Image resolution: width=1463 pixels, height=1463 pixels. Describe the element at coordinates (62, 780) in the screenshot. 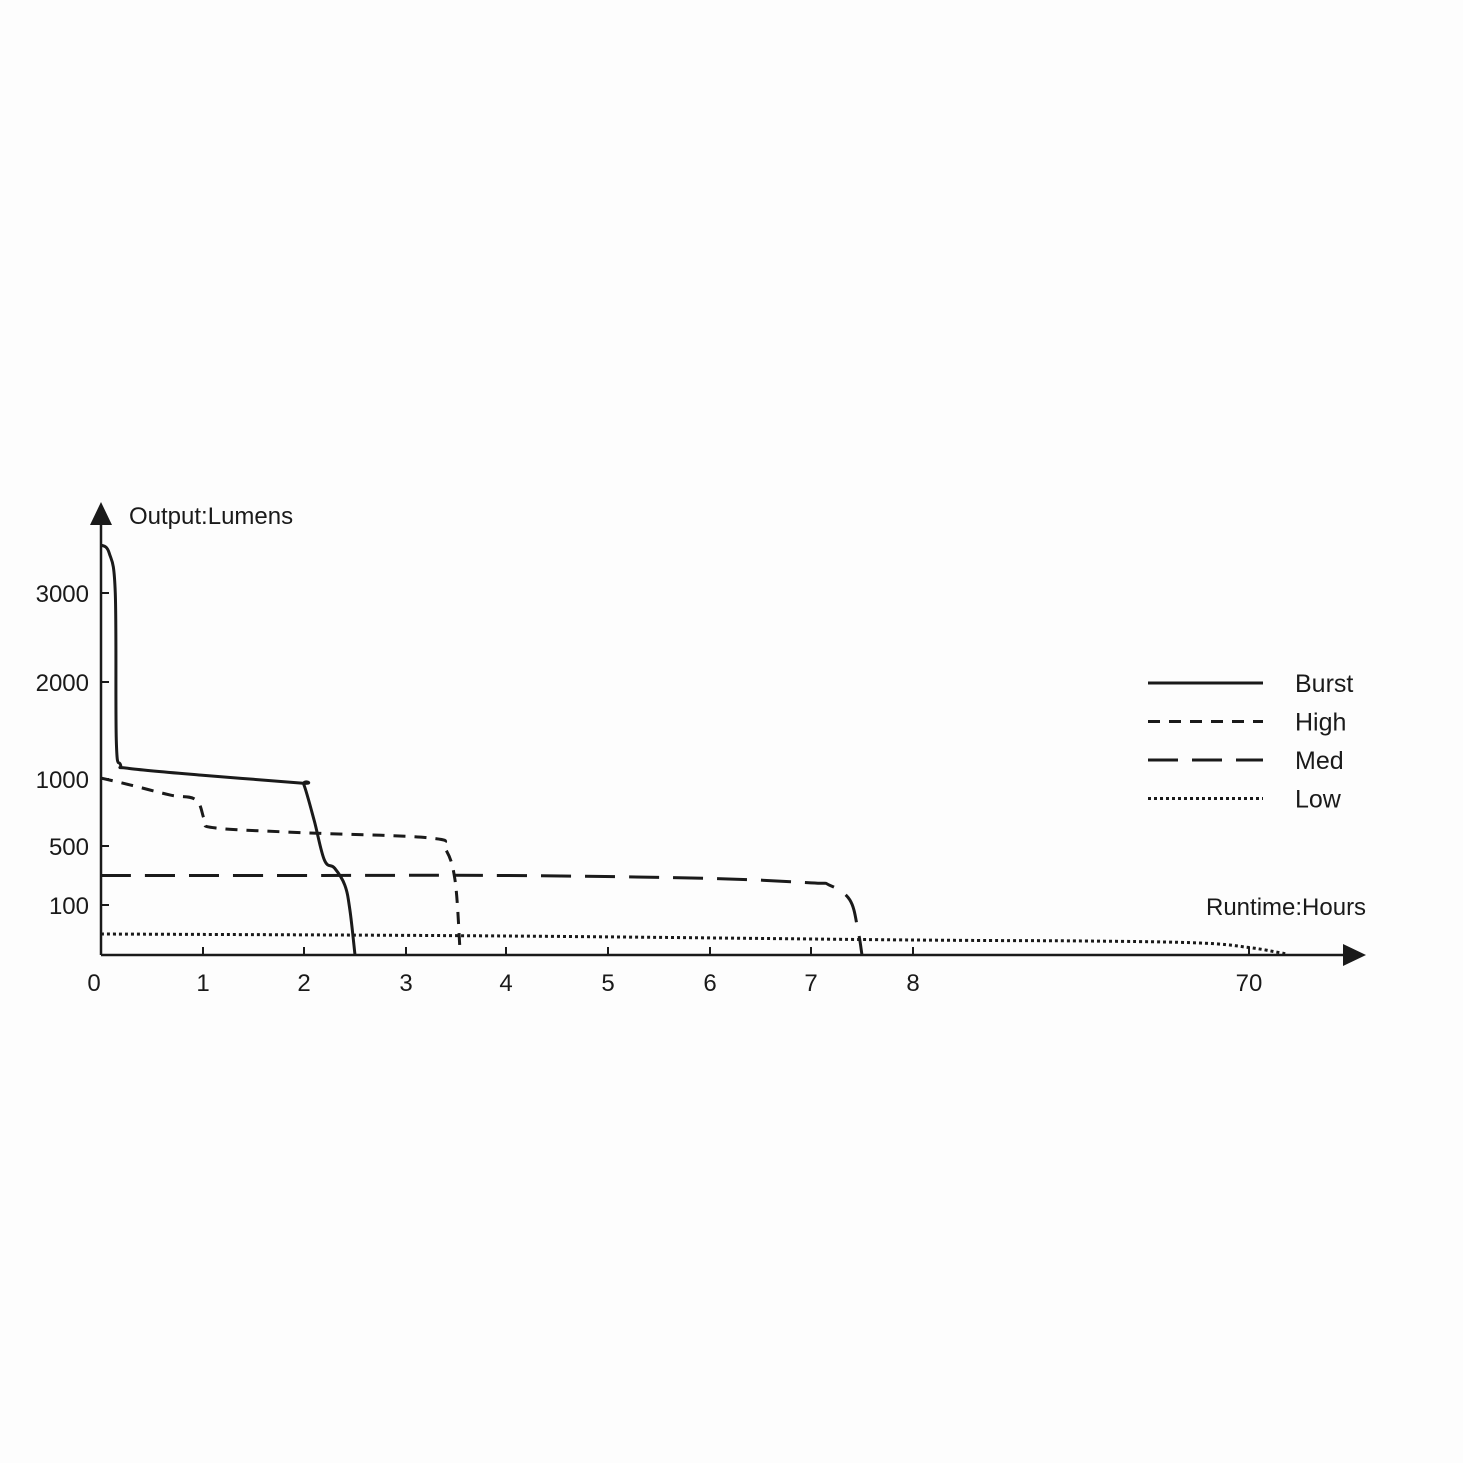

I see `y-tick-label: 1000` at that location.